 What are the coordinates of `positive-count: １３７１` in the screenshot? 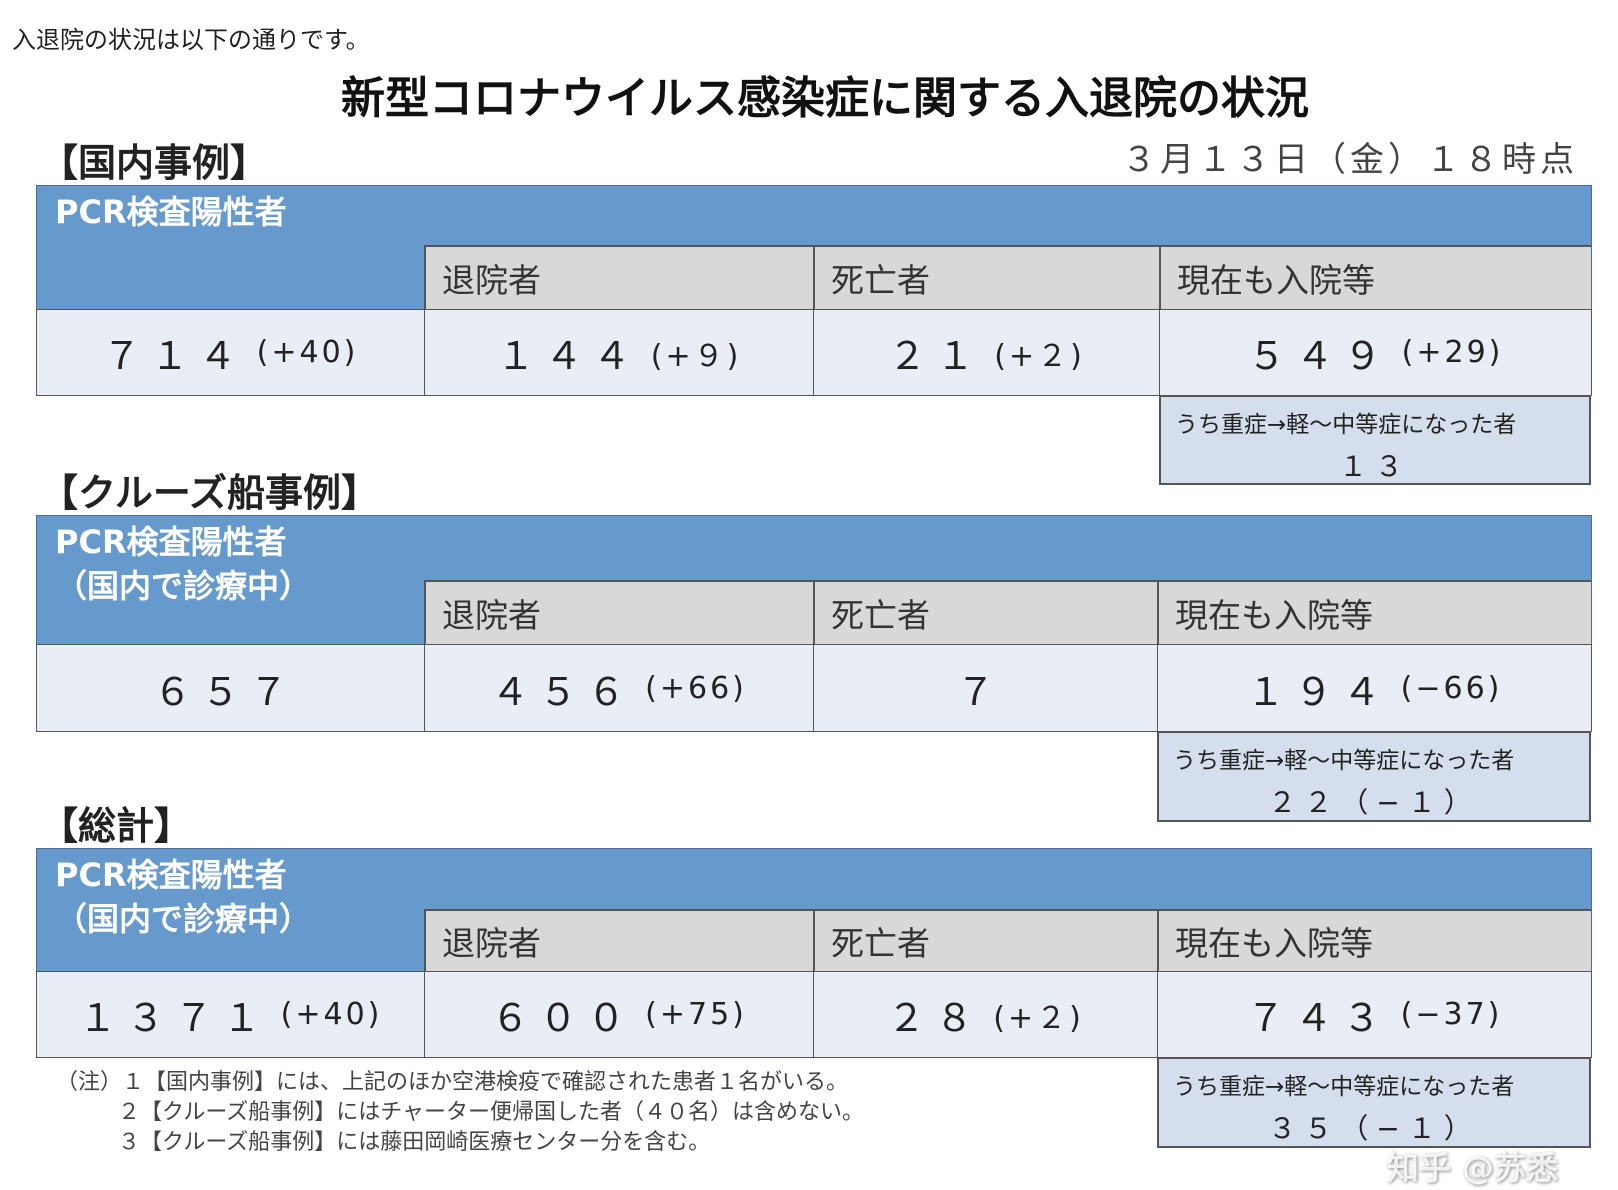 It's located at (174, 1018).